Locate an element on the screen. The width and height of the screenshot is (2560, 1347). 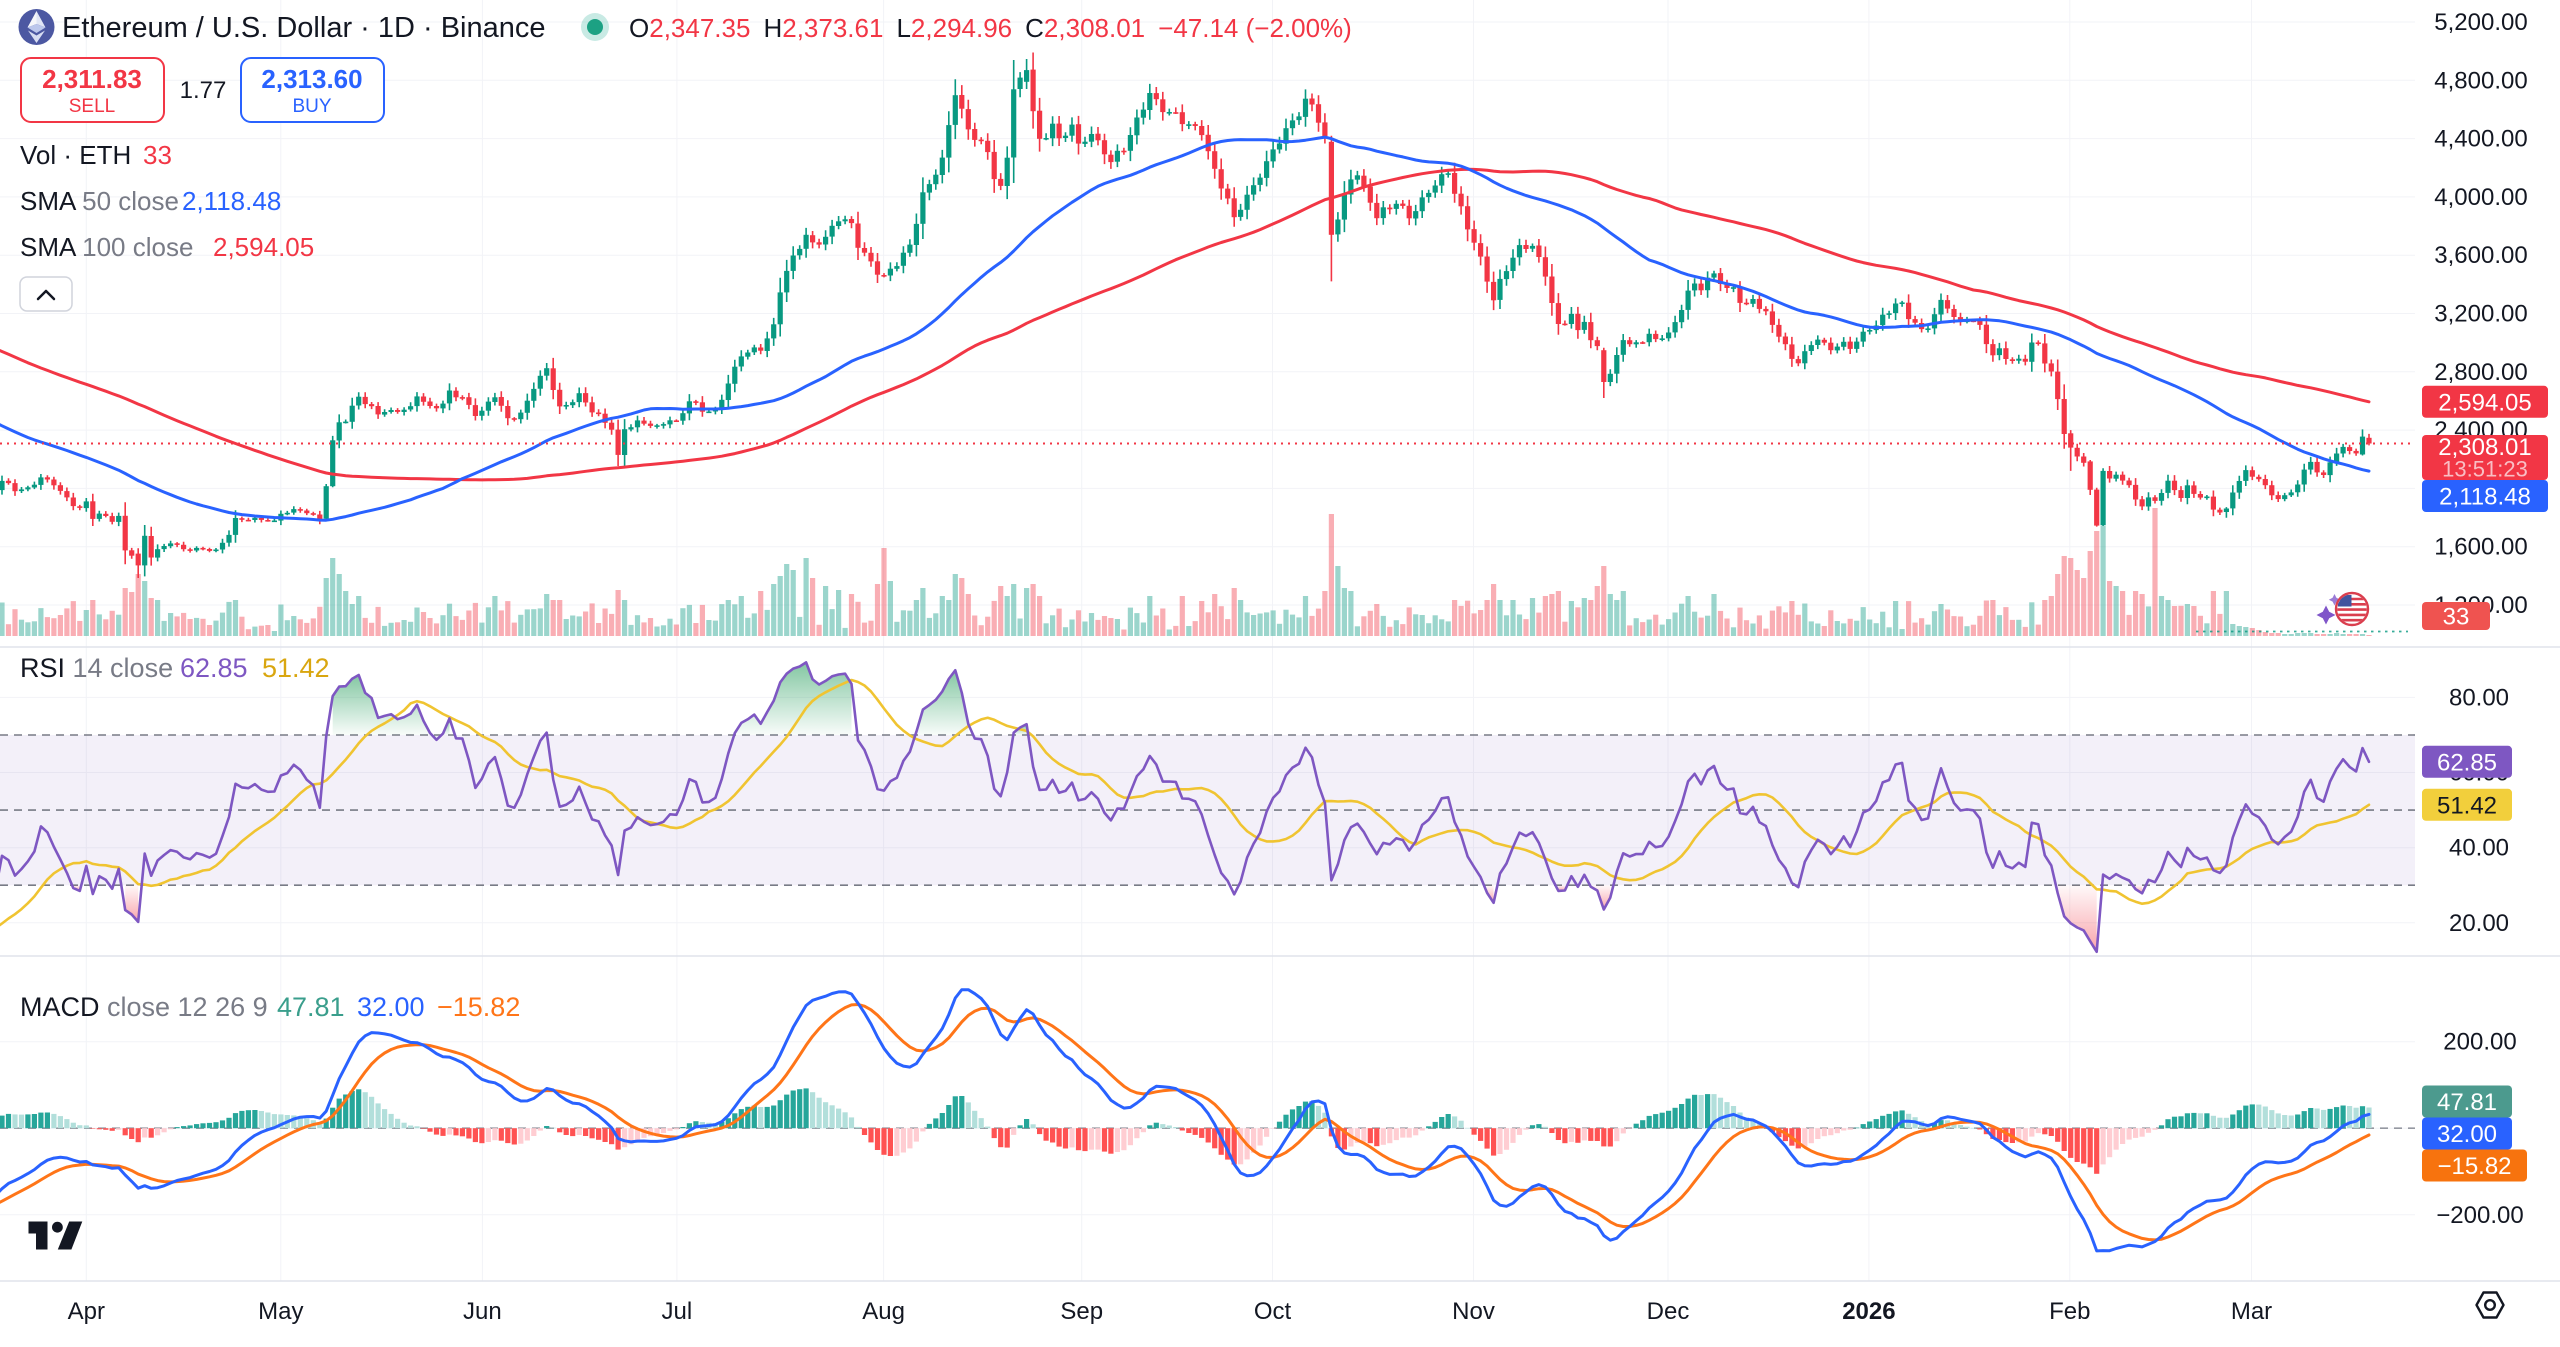
svg-text: 2026 is located at coordinates (1868, 1311).